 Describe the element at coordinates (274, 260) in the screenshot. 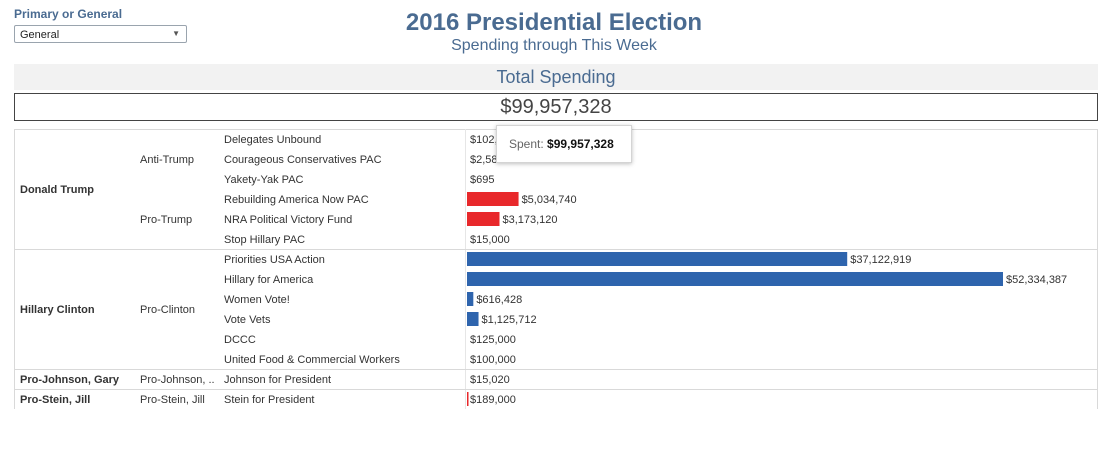

I see `pac-name-label: Priorities USA Action` at that location.